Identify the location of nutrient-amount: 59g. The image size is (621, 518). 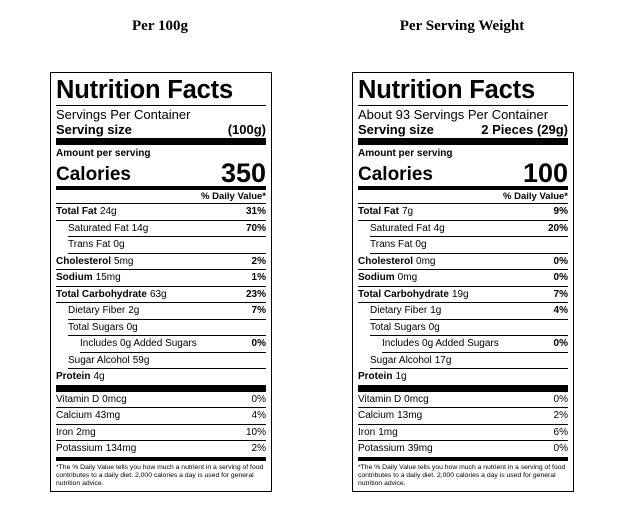
(141, 360).